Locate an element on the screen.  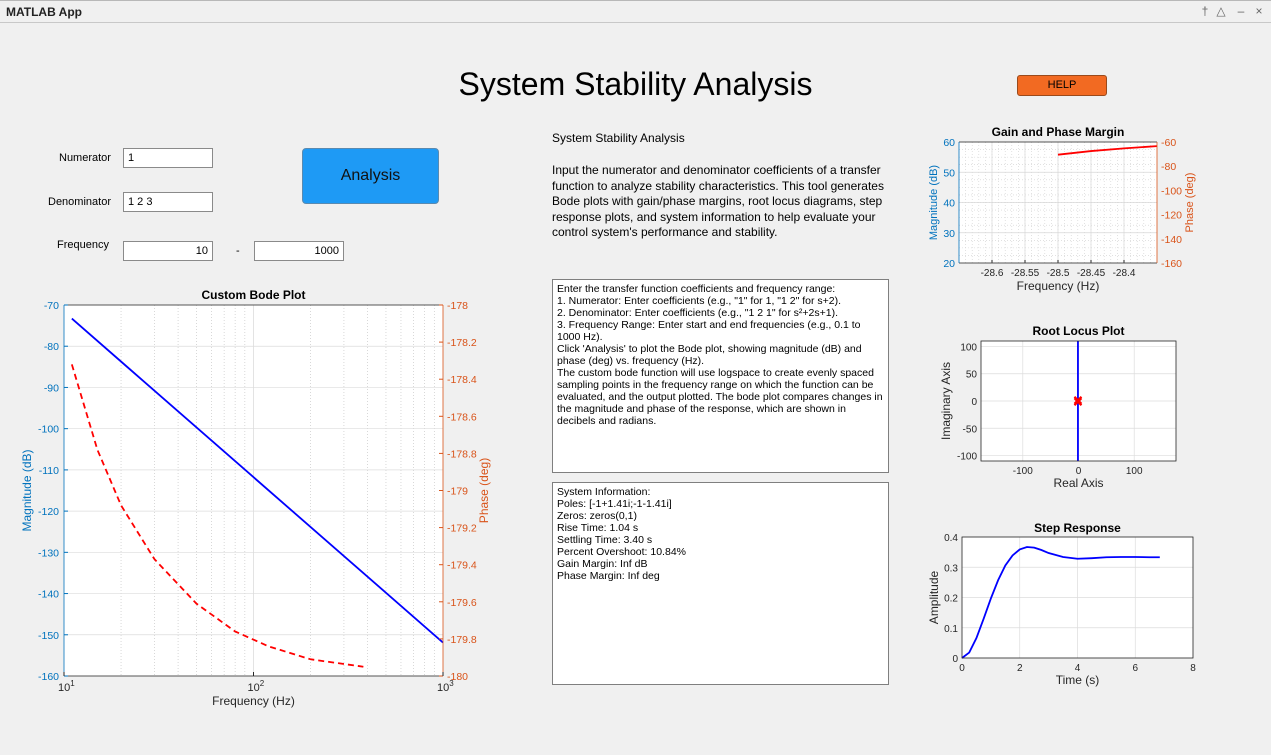
y2-tick-label: -179 is located at coordinates (457, 492).